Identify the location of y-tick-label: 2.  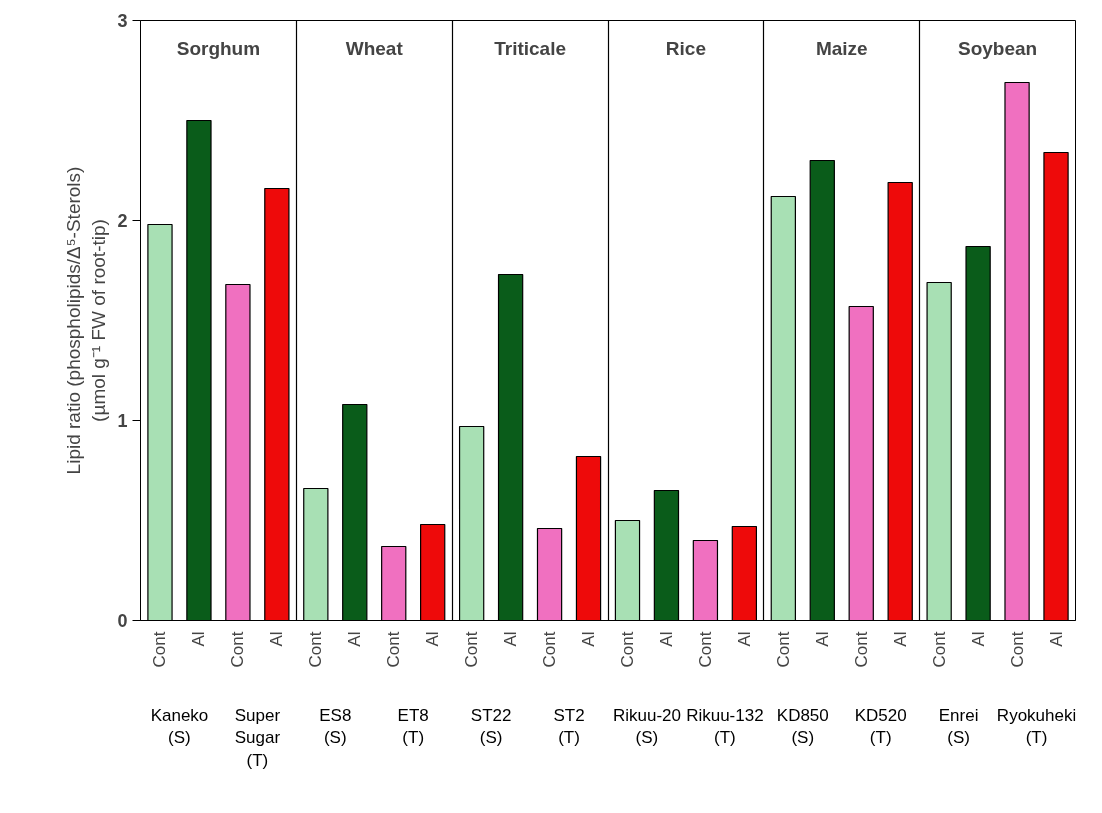
(122, 221).